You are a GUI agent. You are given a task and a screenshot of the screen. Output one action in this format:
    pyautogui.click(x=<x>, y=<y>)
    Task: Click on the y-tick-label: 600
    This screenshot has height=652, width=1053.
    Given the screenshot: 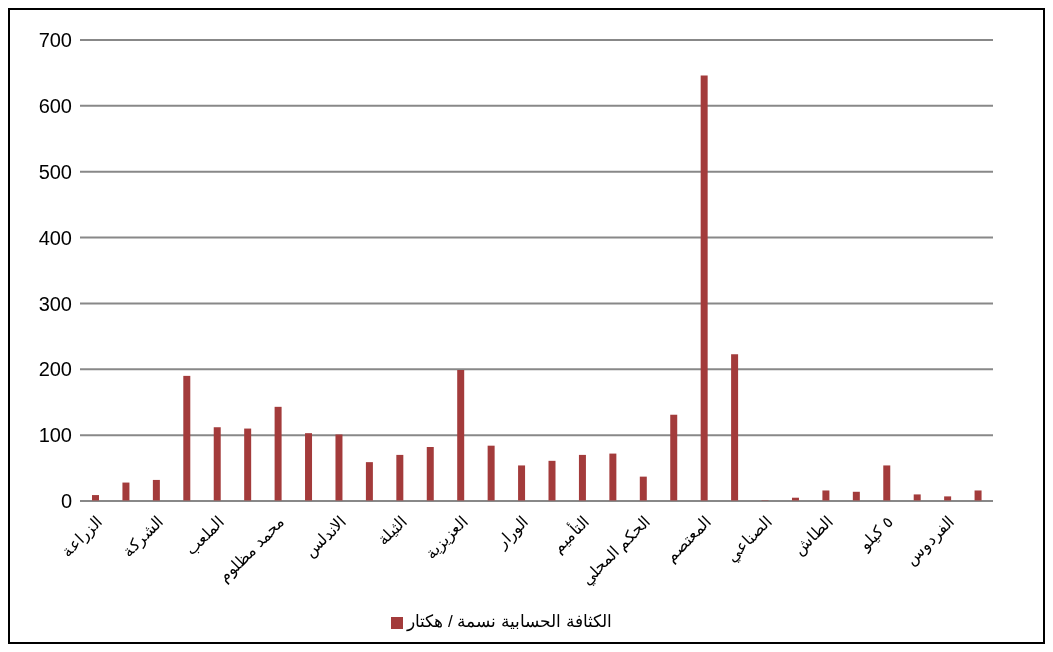 What is the action you would take?
    pyautogui.click(x=55, y=105)
    